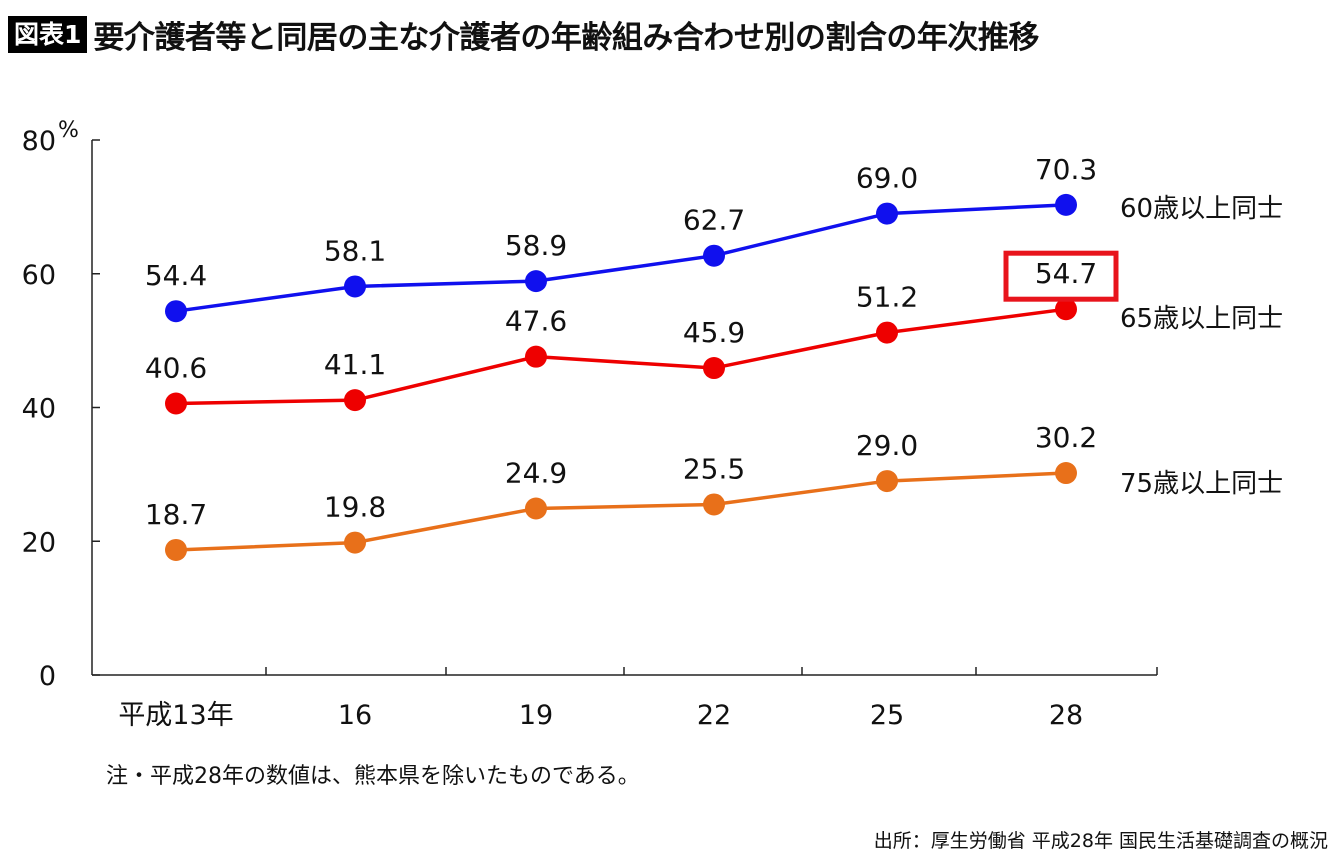  I want to click on data-label: 19.8, so click(355, 507).